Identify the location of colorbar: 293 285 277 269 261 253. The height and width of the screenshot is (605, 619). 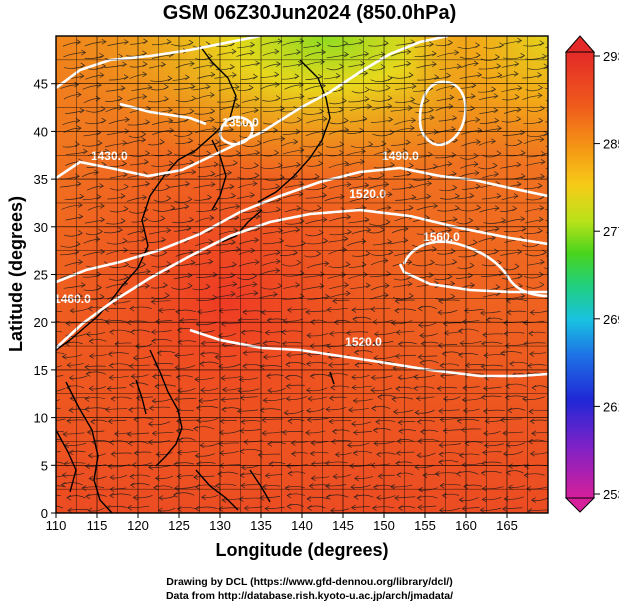
(591, 274).